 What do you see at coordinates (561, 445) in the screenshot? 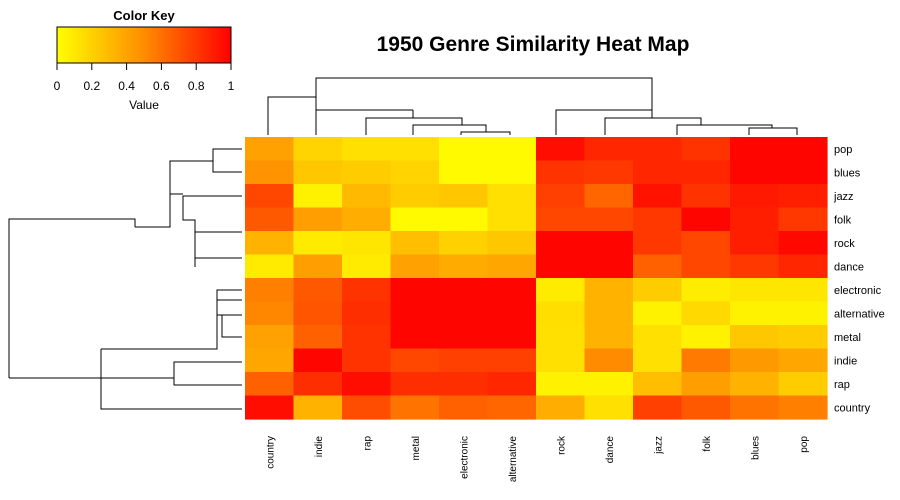
I see `column-label-rock: rock` at bounding box center [561, 445].